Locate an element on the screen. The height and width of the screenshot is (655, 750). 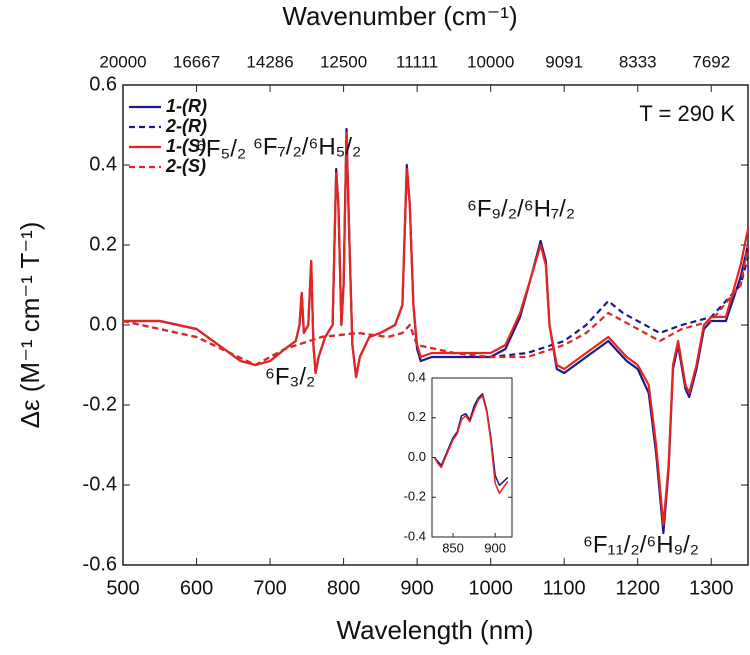
x-tick-label: 800 is located at coordinates (343, 588).